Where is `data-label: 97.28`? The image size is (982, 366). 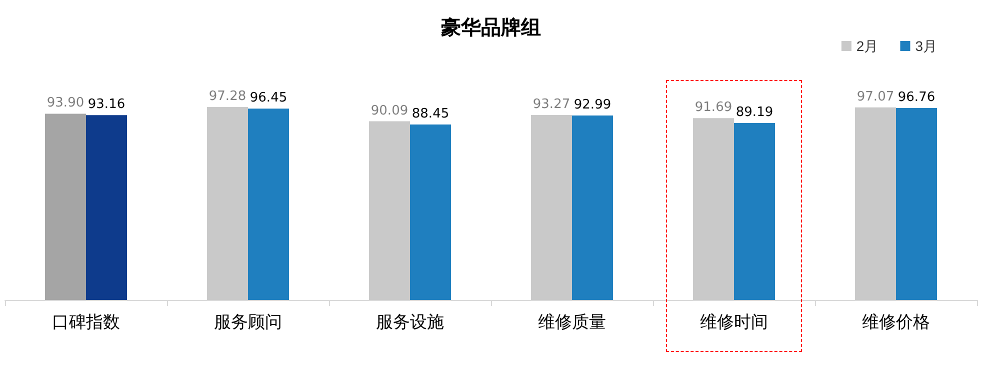 data-label: 97.28 is located at coordinates (227, 96).